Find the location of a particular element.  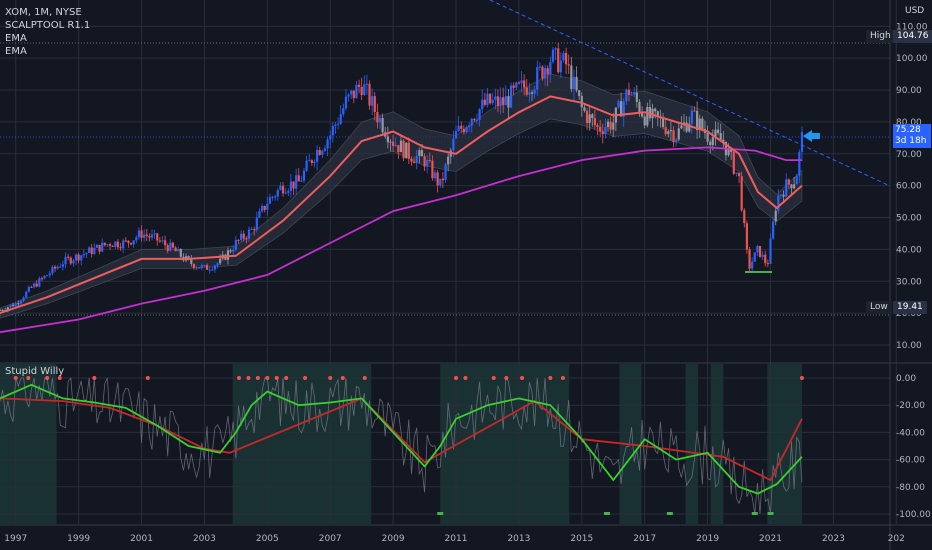

y-tick-lower-0: 0.00 is located at coordinates (906, 379).